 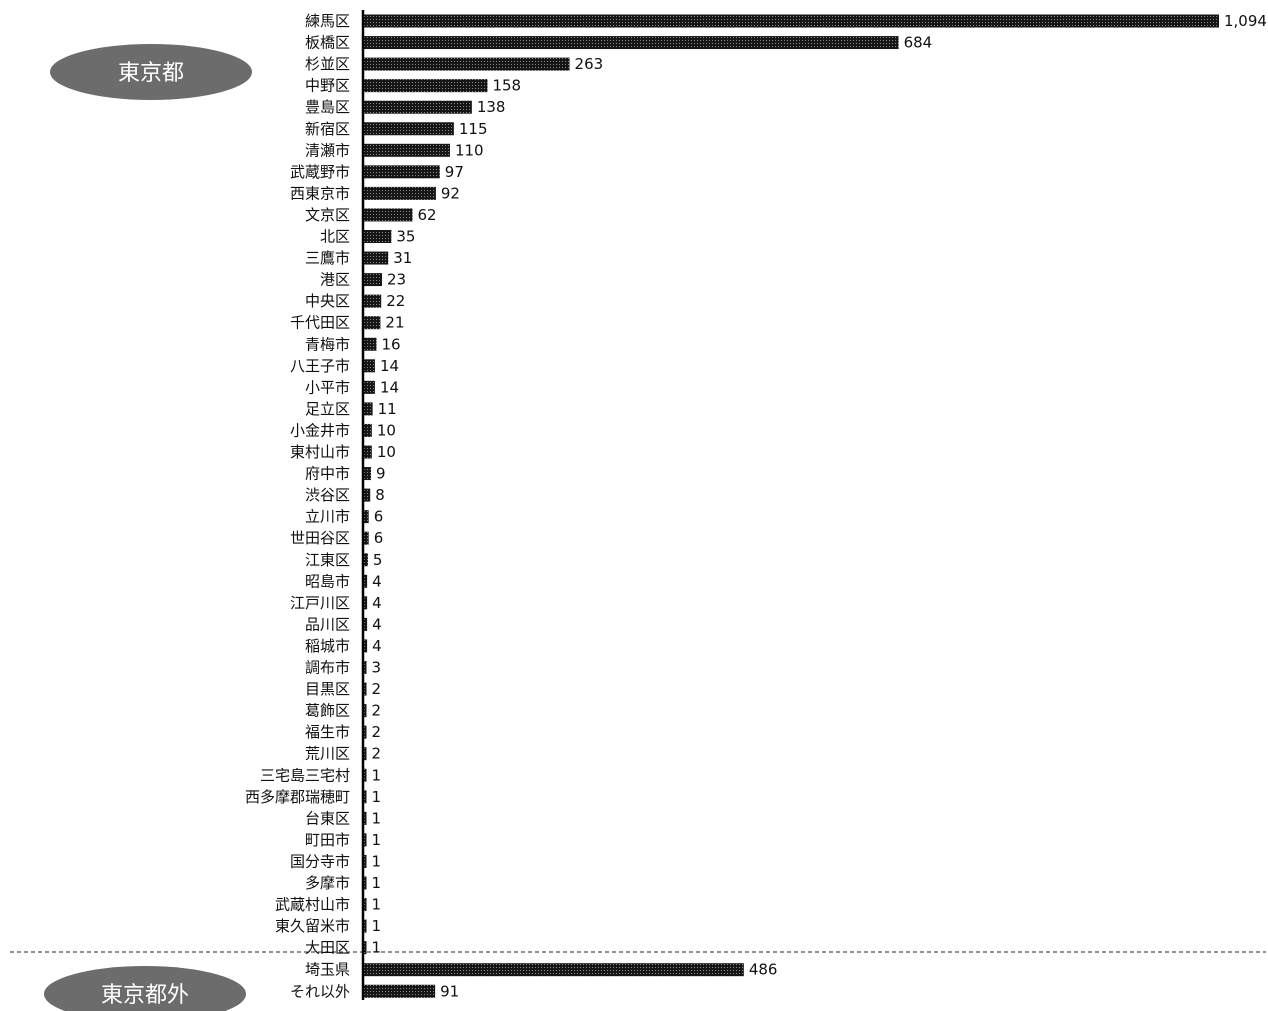 What do you see at coordinates (386, 452) in the screenshot?
I see `value-label: 10` at bounding box center [386, 452].